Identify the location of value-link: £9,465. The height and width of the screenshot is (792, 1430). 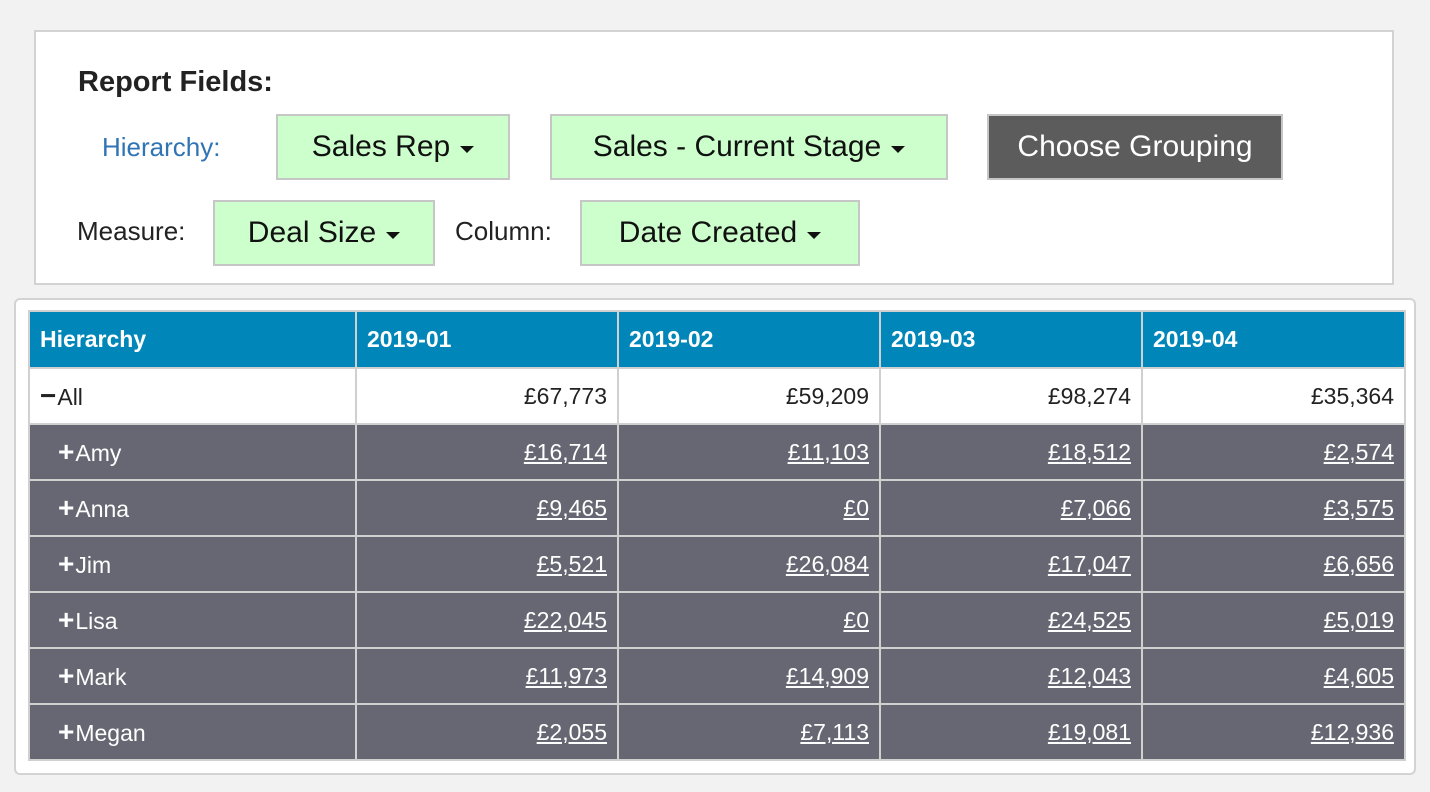
(571, 507).